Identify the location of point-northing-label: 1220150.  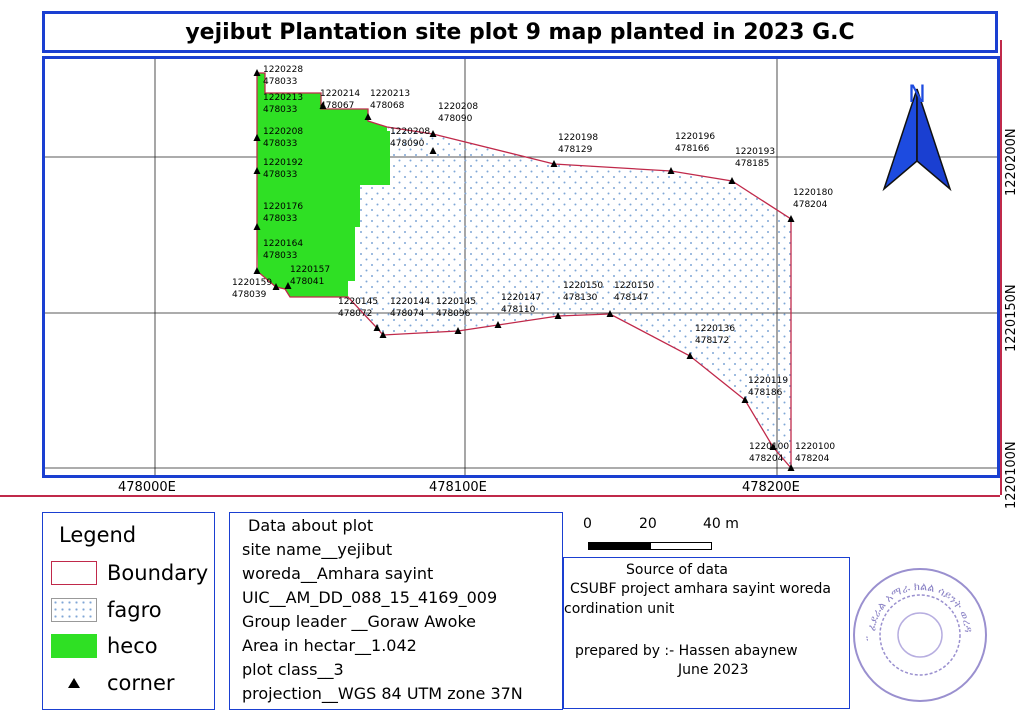
(583, 286).